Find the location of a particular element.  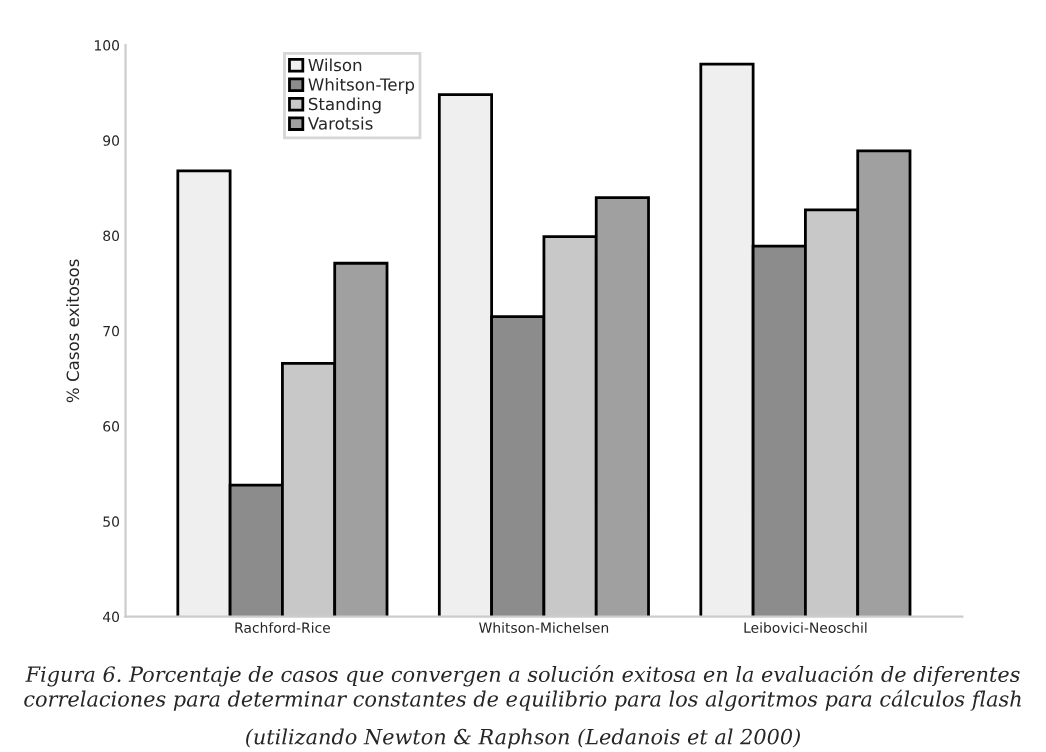

legend-label: Wilson is located at coordinates (335, 65).